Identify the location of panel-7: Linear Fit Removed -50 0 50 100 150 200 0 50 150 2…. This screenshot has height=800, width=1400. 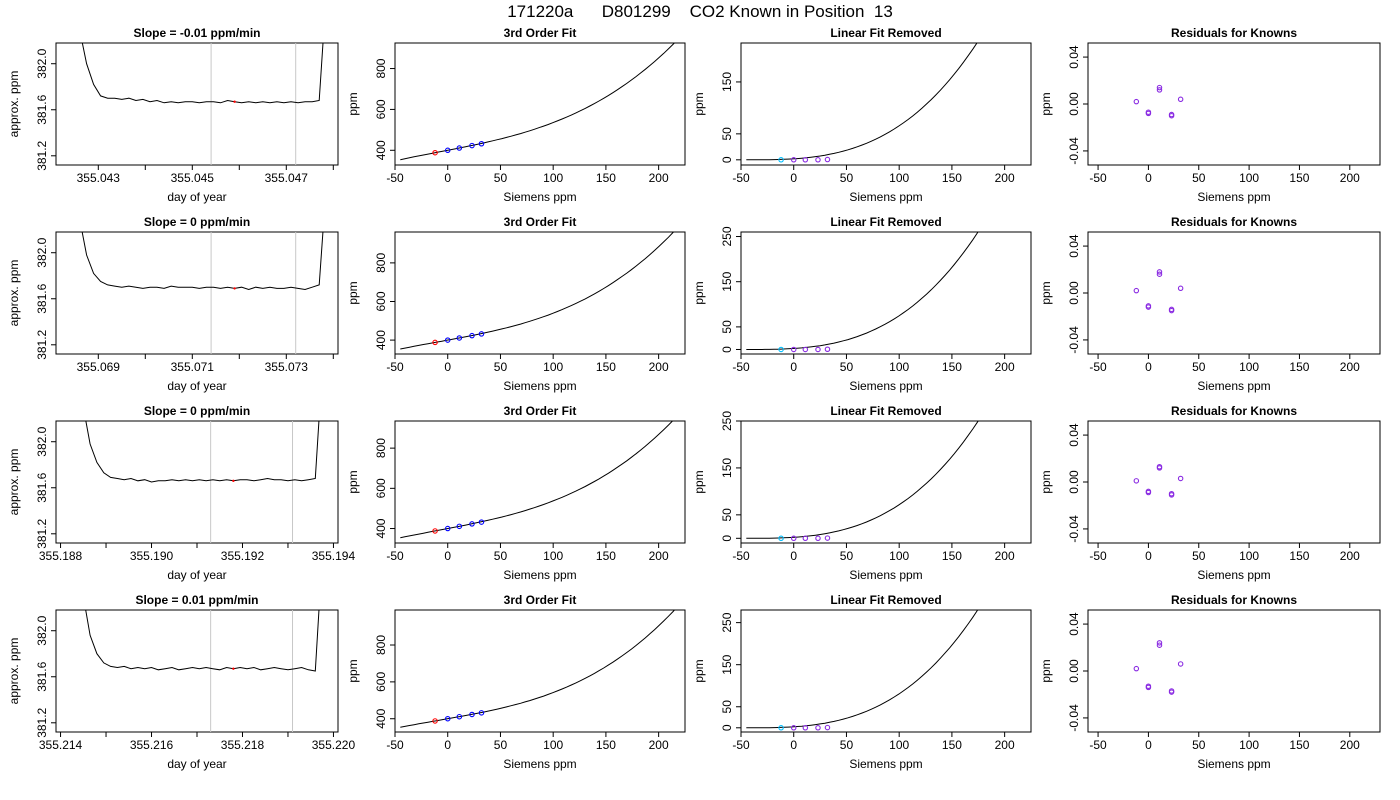
(862, 304).